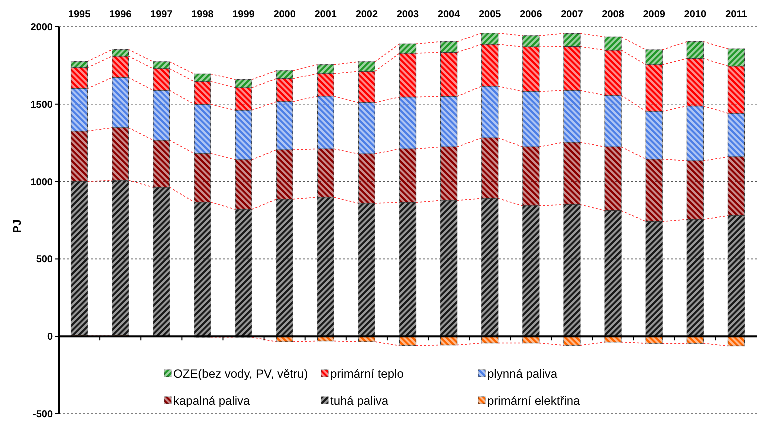  What do you see at coordinates (42, 182) in the screenshot?
I see `y-tick-label: 1000` at bounding box center [42, 182].